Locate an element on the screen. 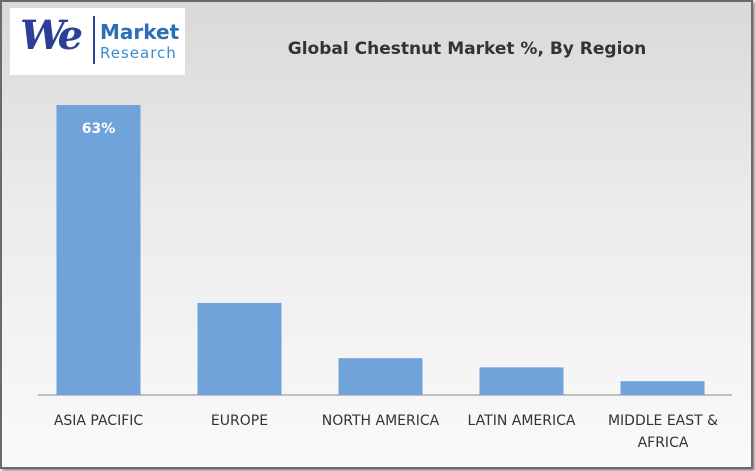  logo-mark: We is located at coordinates (51, 35).